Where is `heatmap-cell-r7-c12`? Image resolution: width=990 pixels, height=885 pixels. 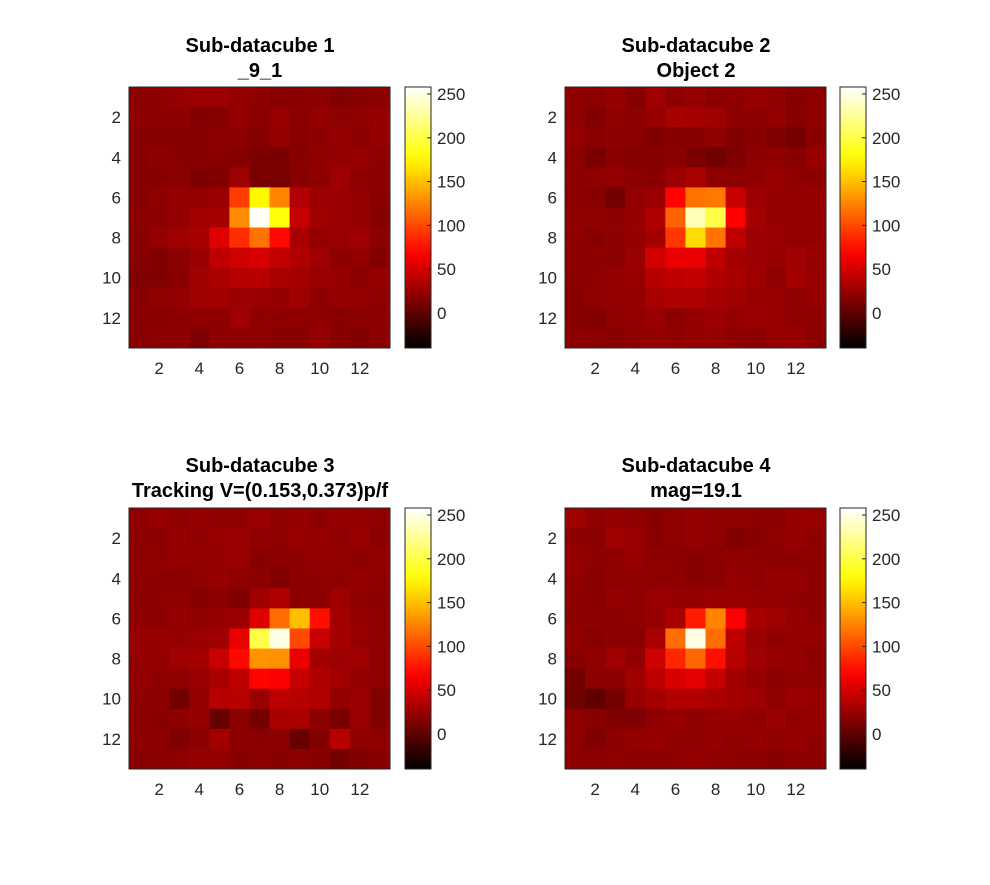
heatmap-cell-r7-c12 is located at coordinates (796, 217).